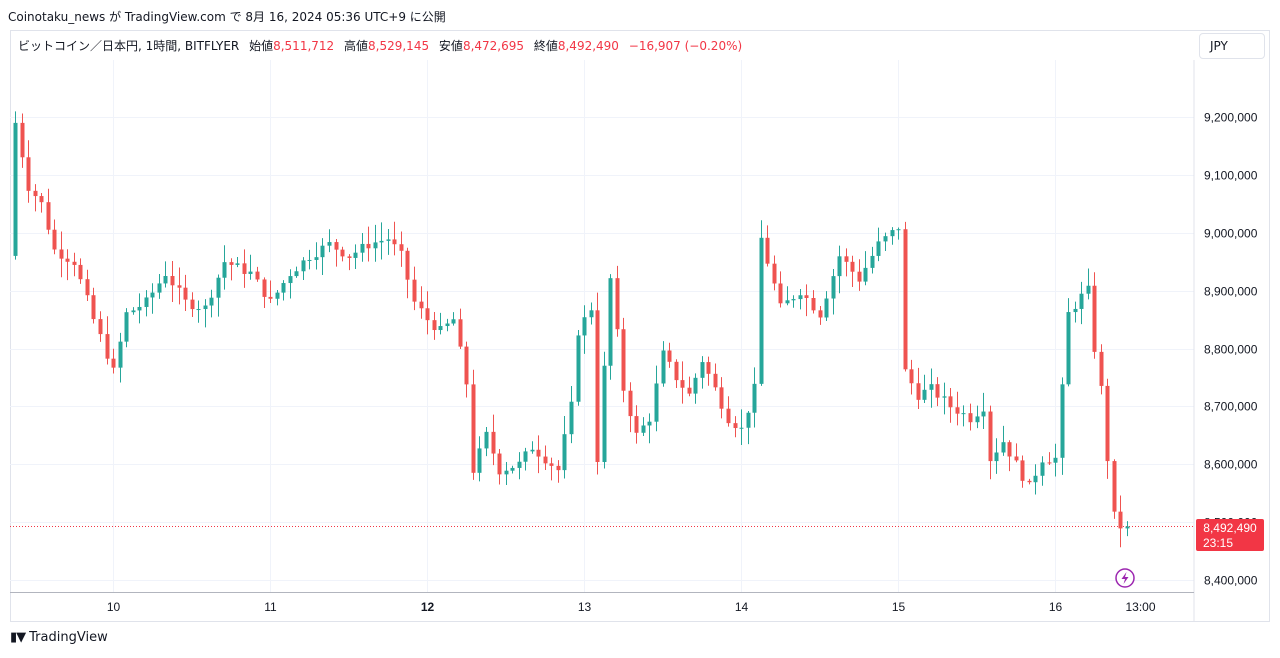 Image resolution: width=1280 pixels, height=658 pixels. What do you see at coordinates (1218, 543) in the screenshot?
I see `countdown-timer: 23:15` at bounding box center [1218, 543].